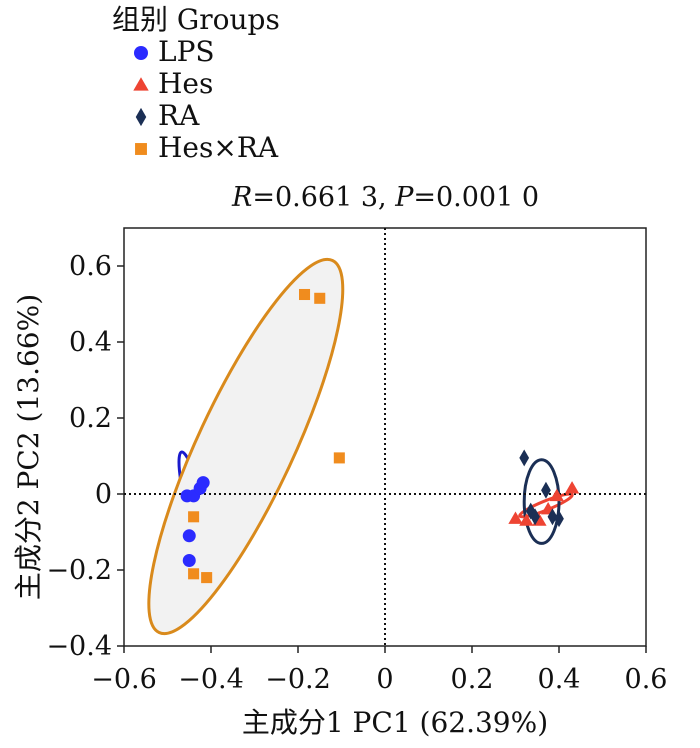 This screenshot has height=748, width=700. I want to click on triangle-marker-icon, so click(141, 84).